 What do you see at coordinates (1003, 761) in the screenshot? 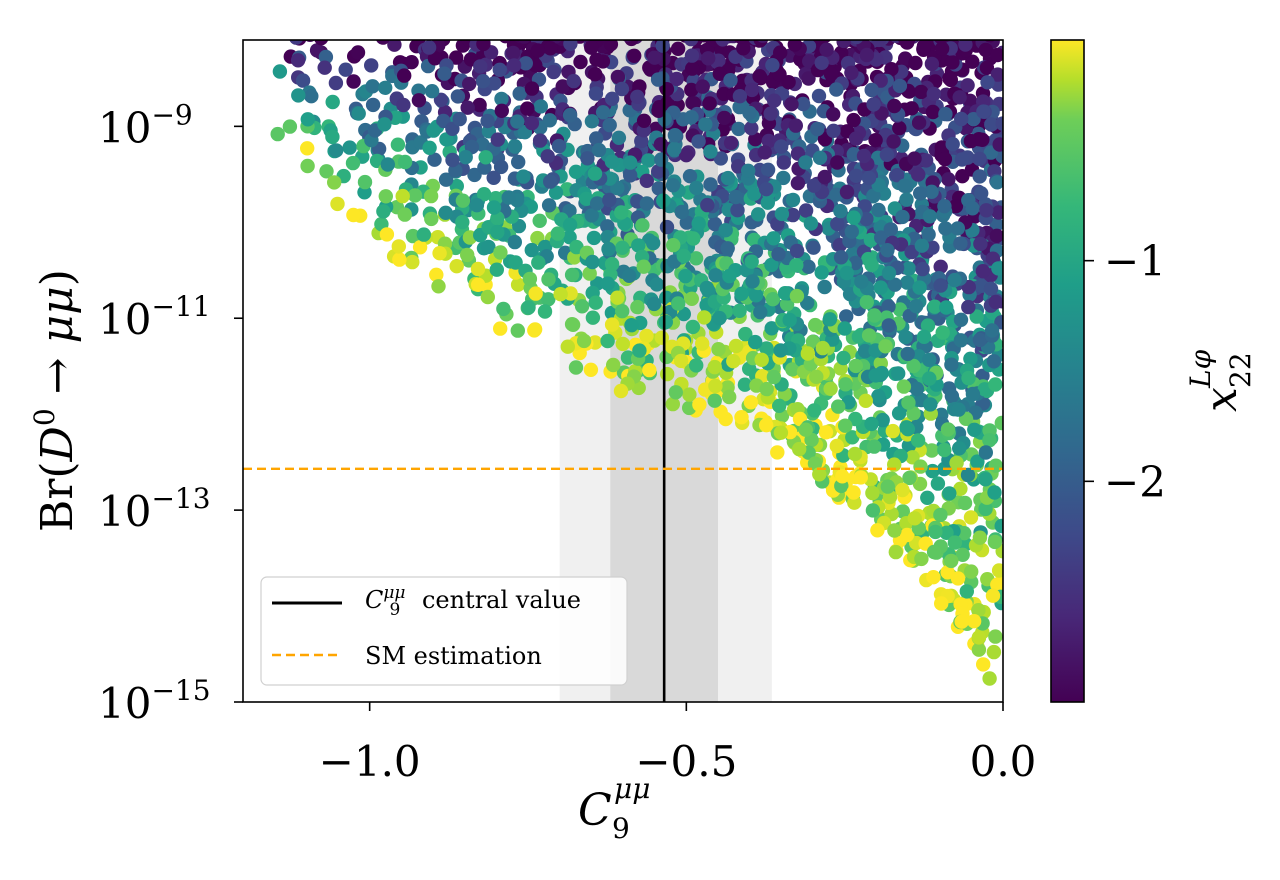
I see `x-tick-label: 0.0` at bounding box center [1003, 761].